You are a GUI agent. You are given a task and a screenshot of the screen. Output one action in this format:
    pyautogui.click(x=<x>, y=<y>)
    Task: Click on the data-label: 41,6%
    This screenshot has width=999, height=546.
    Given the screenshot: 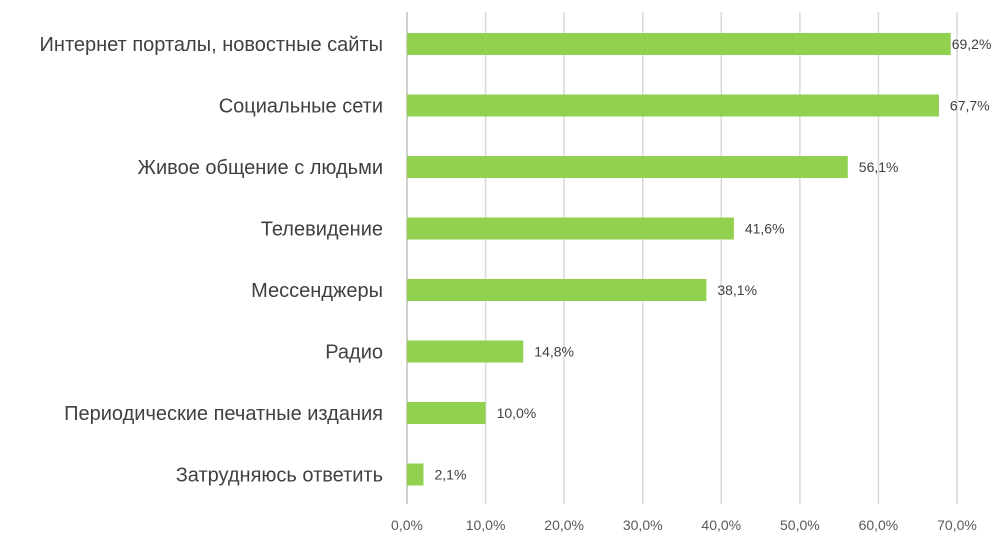 What is the action you would take?
    pyautogui.click(x=765, y=229)
    